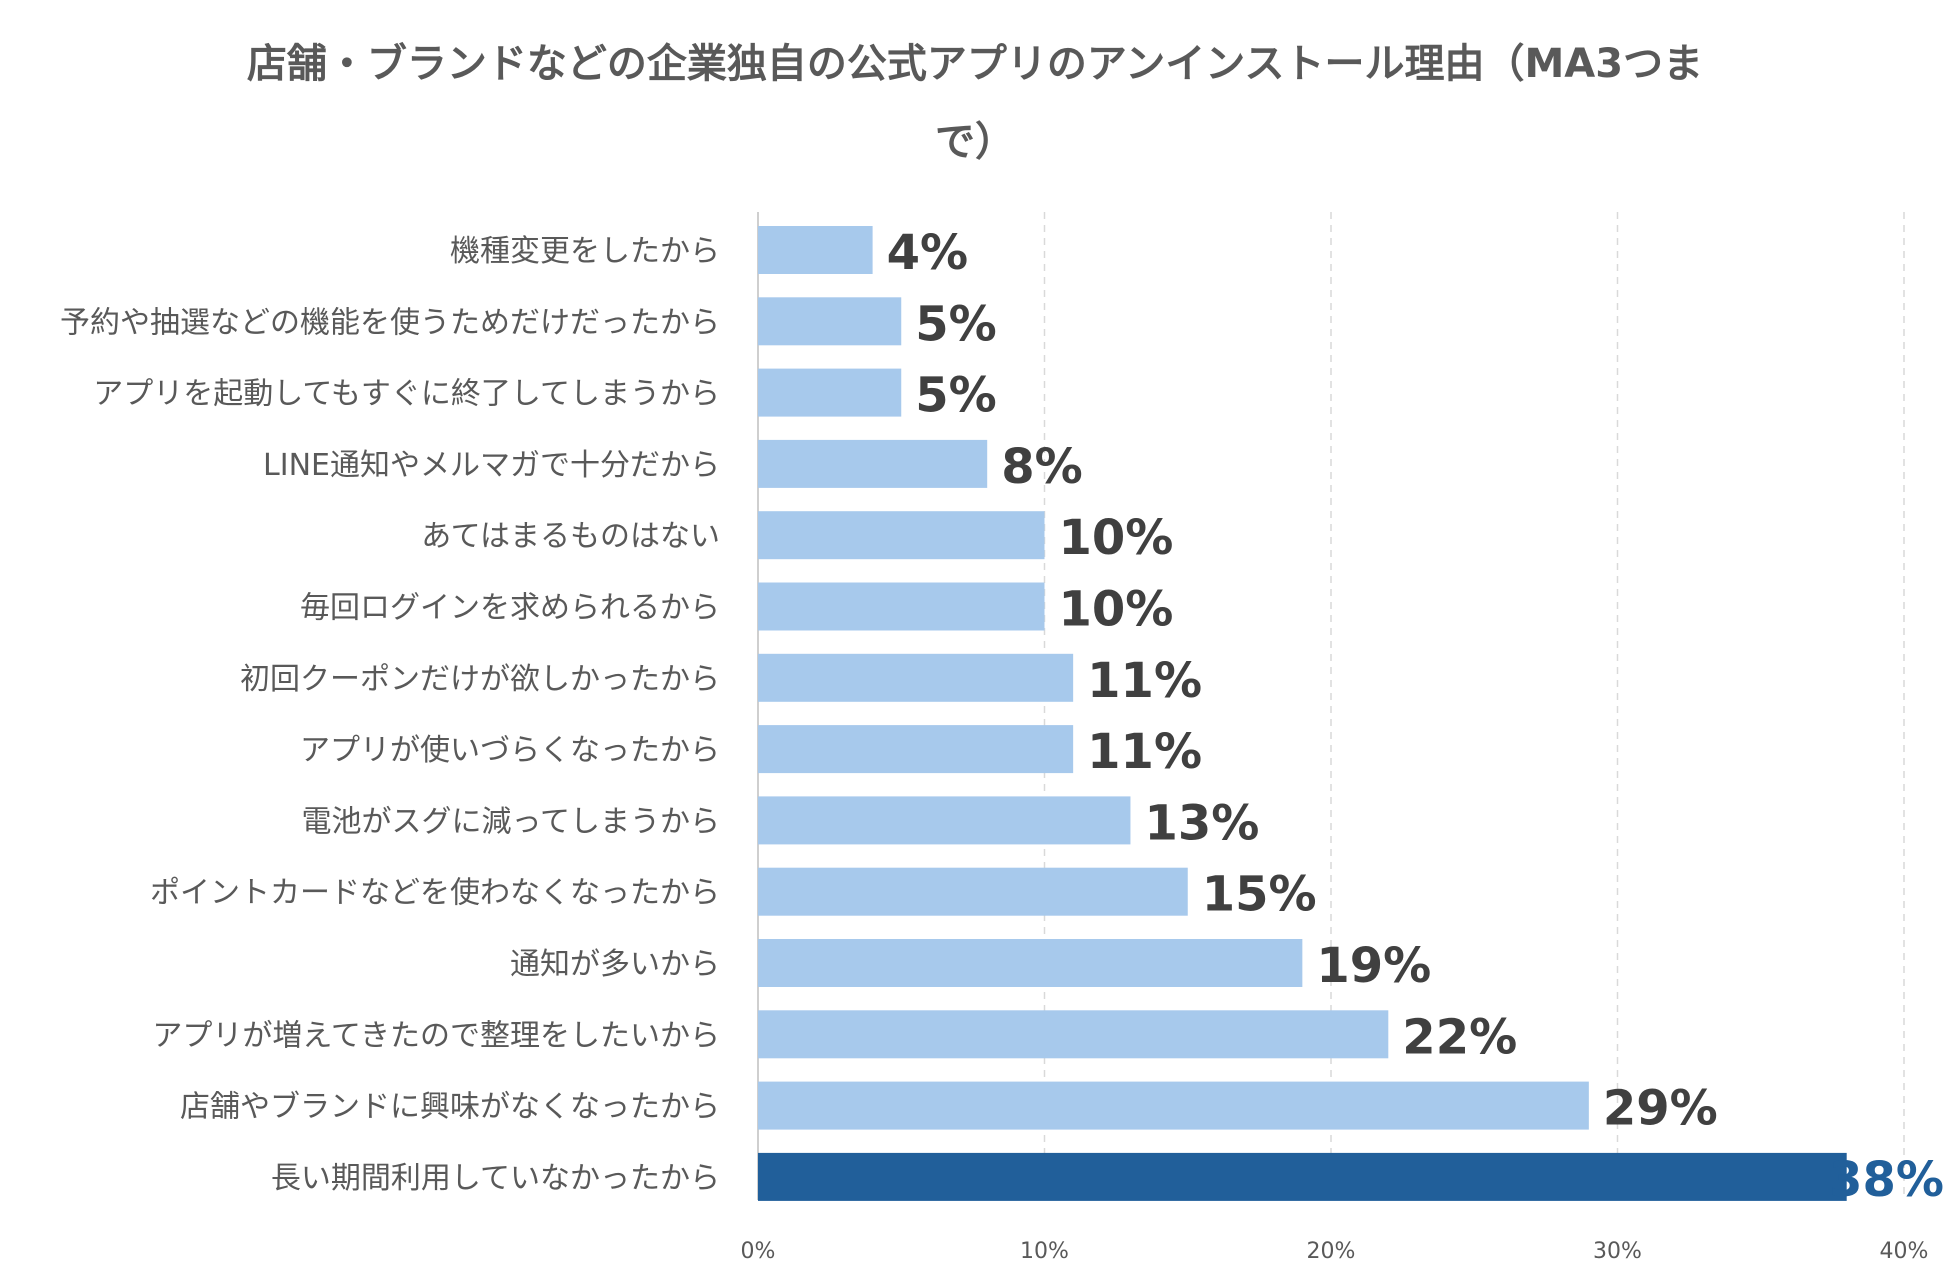 The height and width of the screenshot is (1277, 1950). Describe the element at coordinates (1886, 1180) in the screenshot. I see `data-label: 38%` at that location.